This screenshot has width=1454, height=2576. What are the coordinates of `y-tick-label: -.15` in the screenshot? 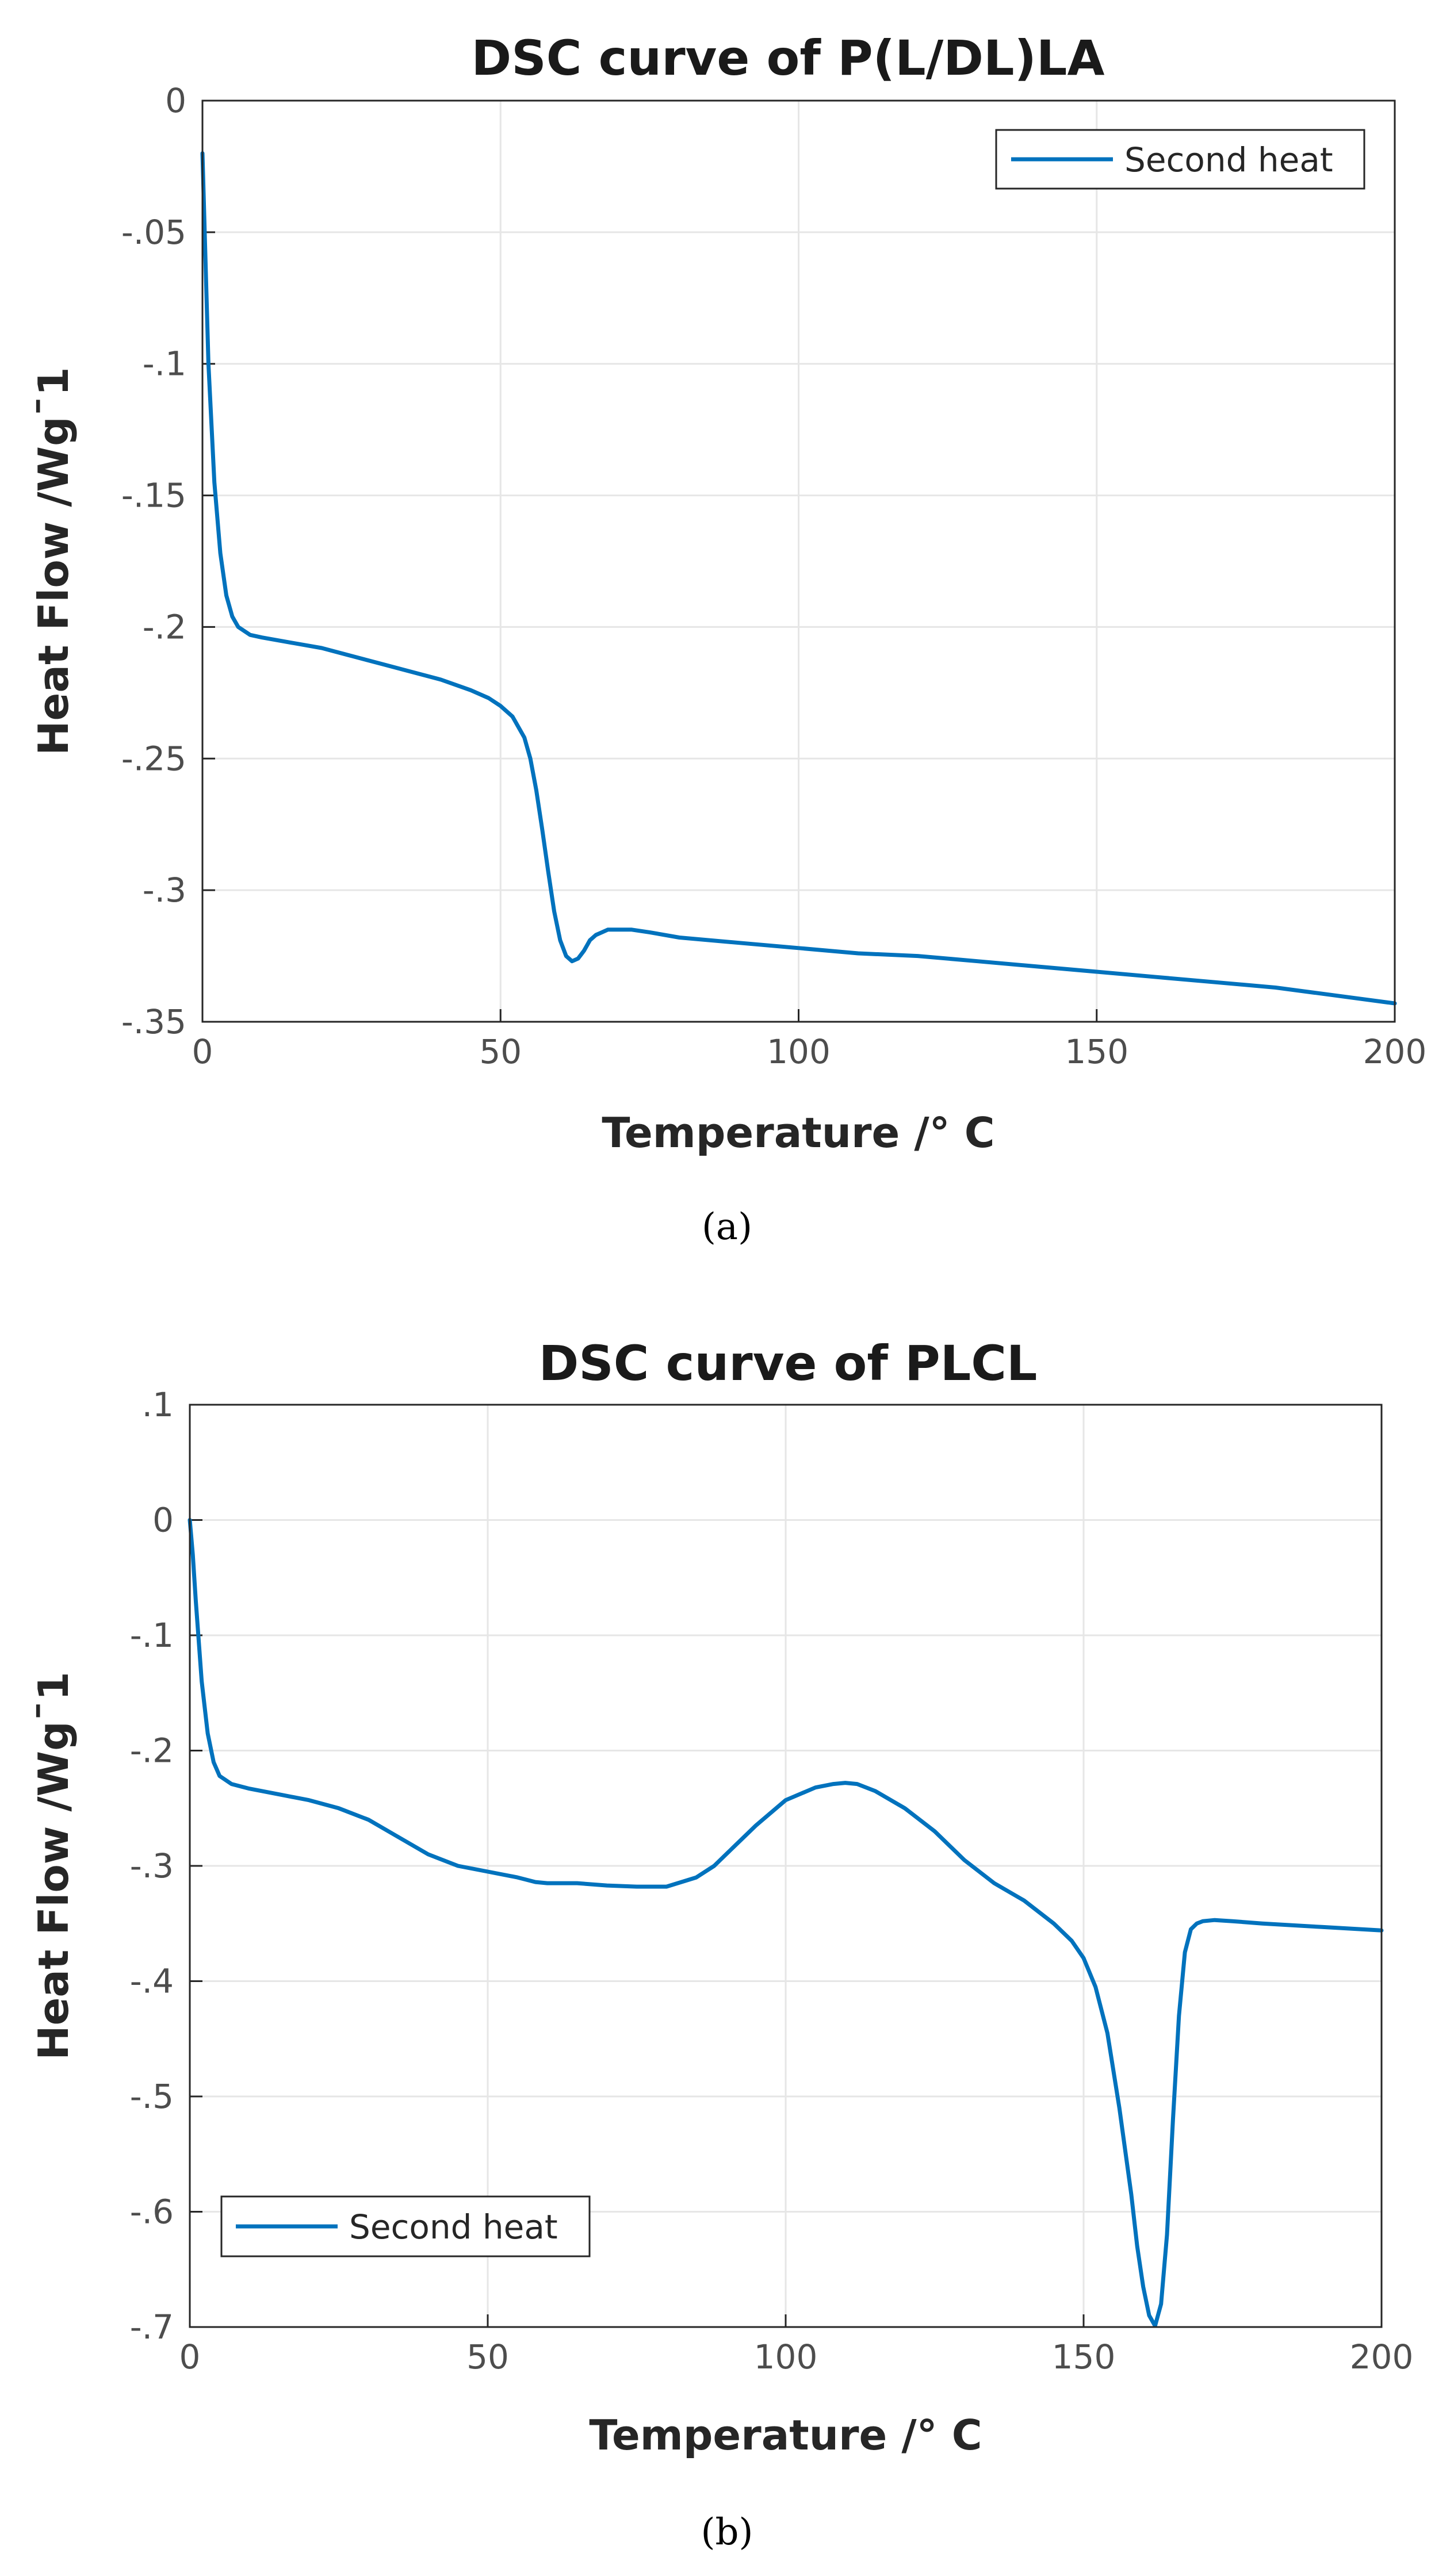 It's located at (153, 495).